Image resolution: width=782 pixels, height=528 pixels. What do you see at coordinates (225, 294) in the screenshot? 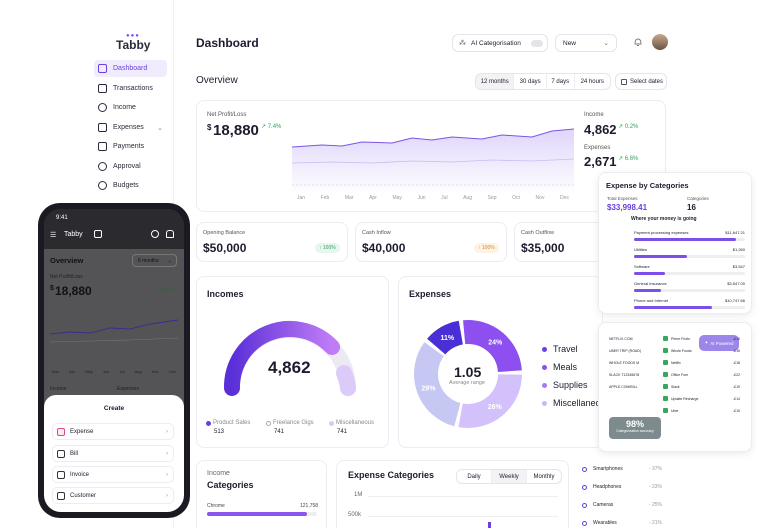
I see `incomes-title: Incomes` at bounding box center [225, 294].